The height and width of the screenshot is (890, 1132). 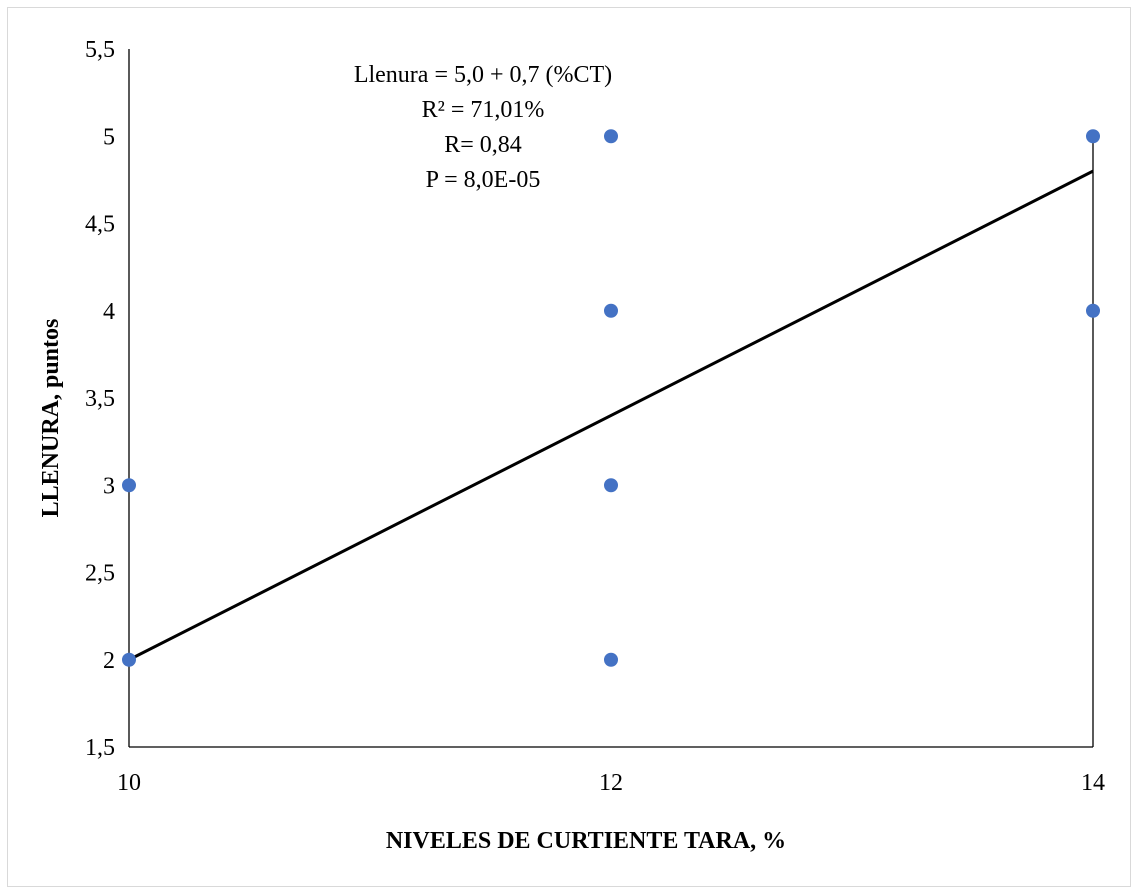 I want to click on y-tick-label: 5, so click(x=109, y=137).